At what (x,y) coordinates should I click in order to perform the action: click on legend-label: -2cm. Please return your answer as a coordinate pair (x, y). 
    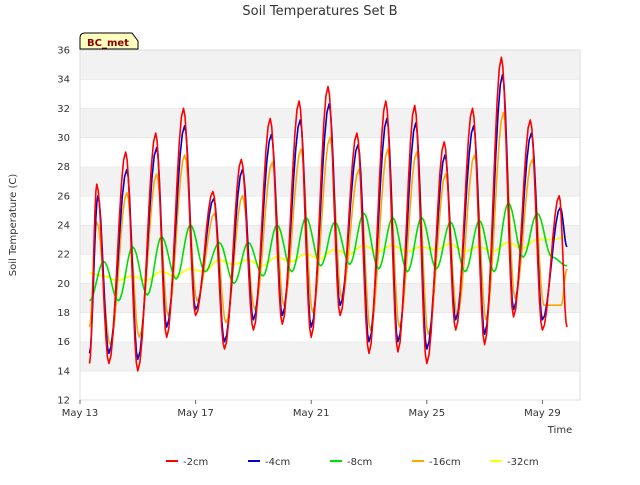
    Looking at the image, I should click on (195, 462).